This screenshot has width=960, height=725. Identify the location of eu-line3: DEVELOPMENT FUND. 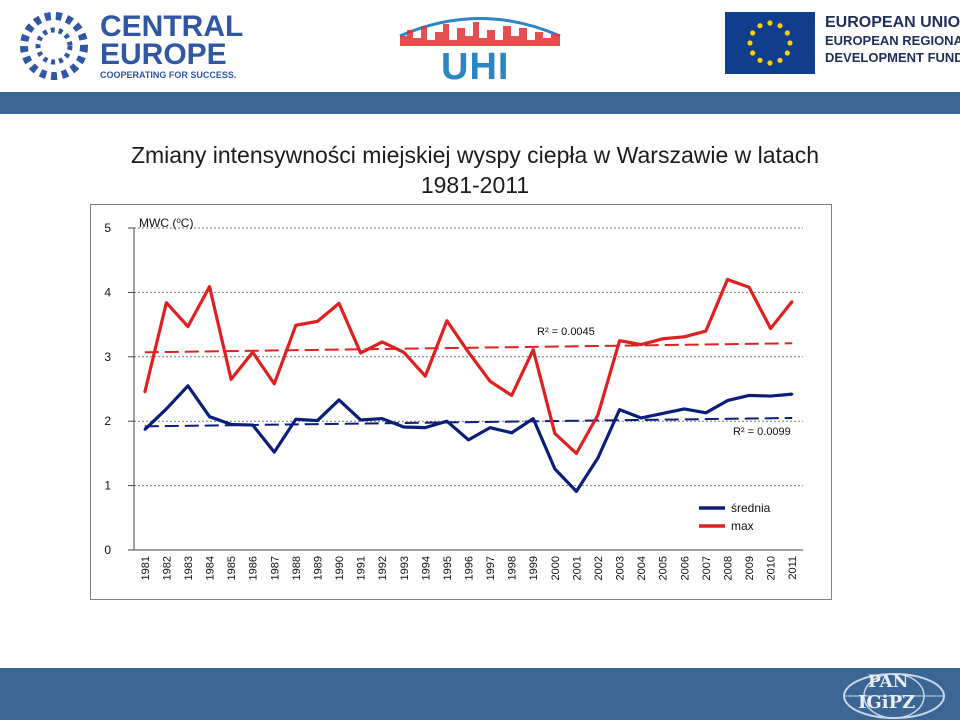
(892, 57).